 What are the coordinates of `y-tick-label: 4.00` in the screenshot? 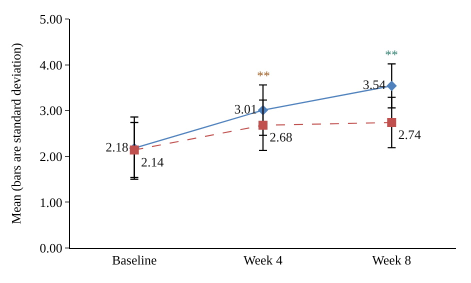 It's located at (51, 64).